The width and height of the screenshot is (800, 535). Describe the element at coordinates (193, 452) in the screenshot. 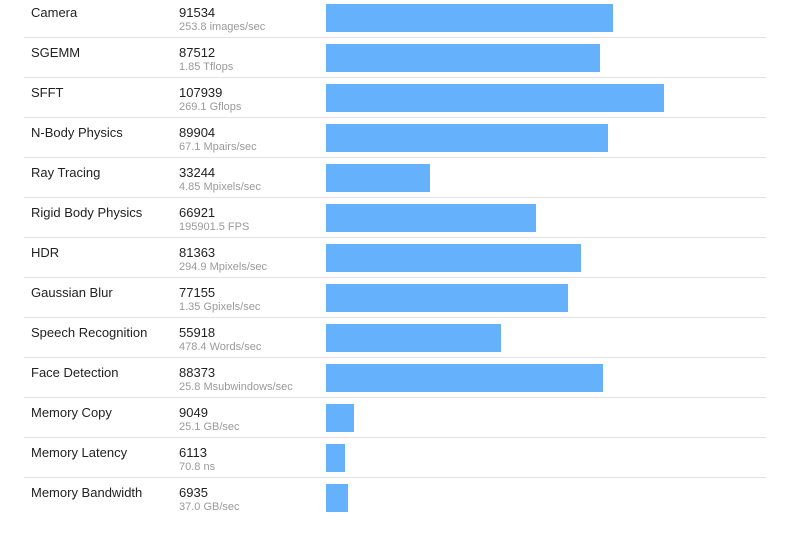

I see `benchmark-score: 6113` at that location.